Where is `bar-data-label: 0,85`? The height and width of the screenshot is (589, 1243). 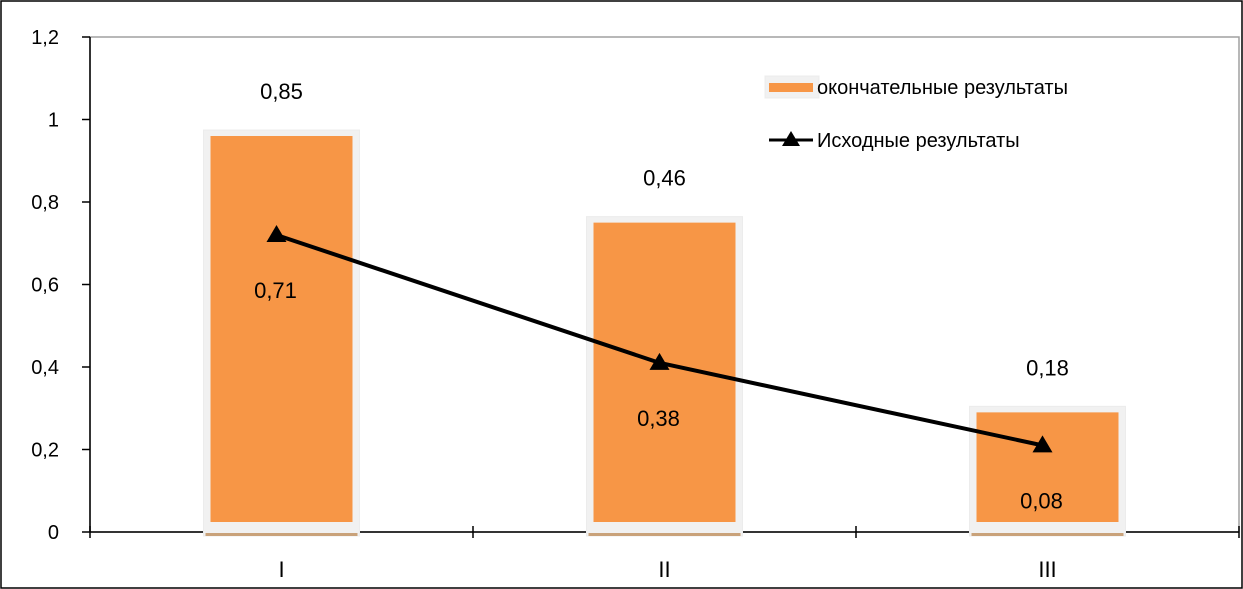
bar-data-label: 0,85 is located at coordinates (281, 91).